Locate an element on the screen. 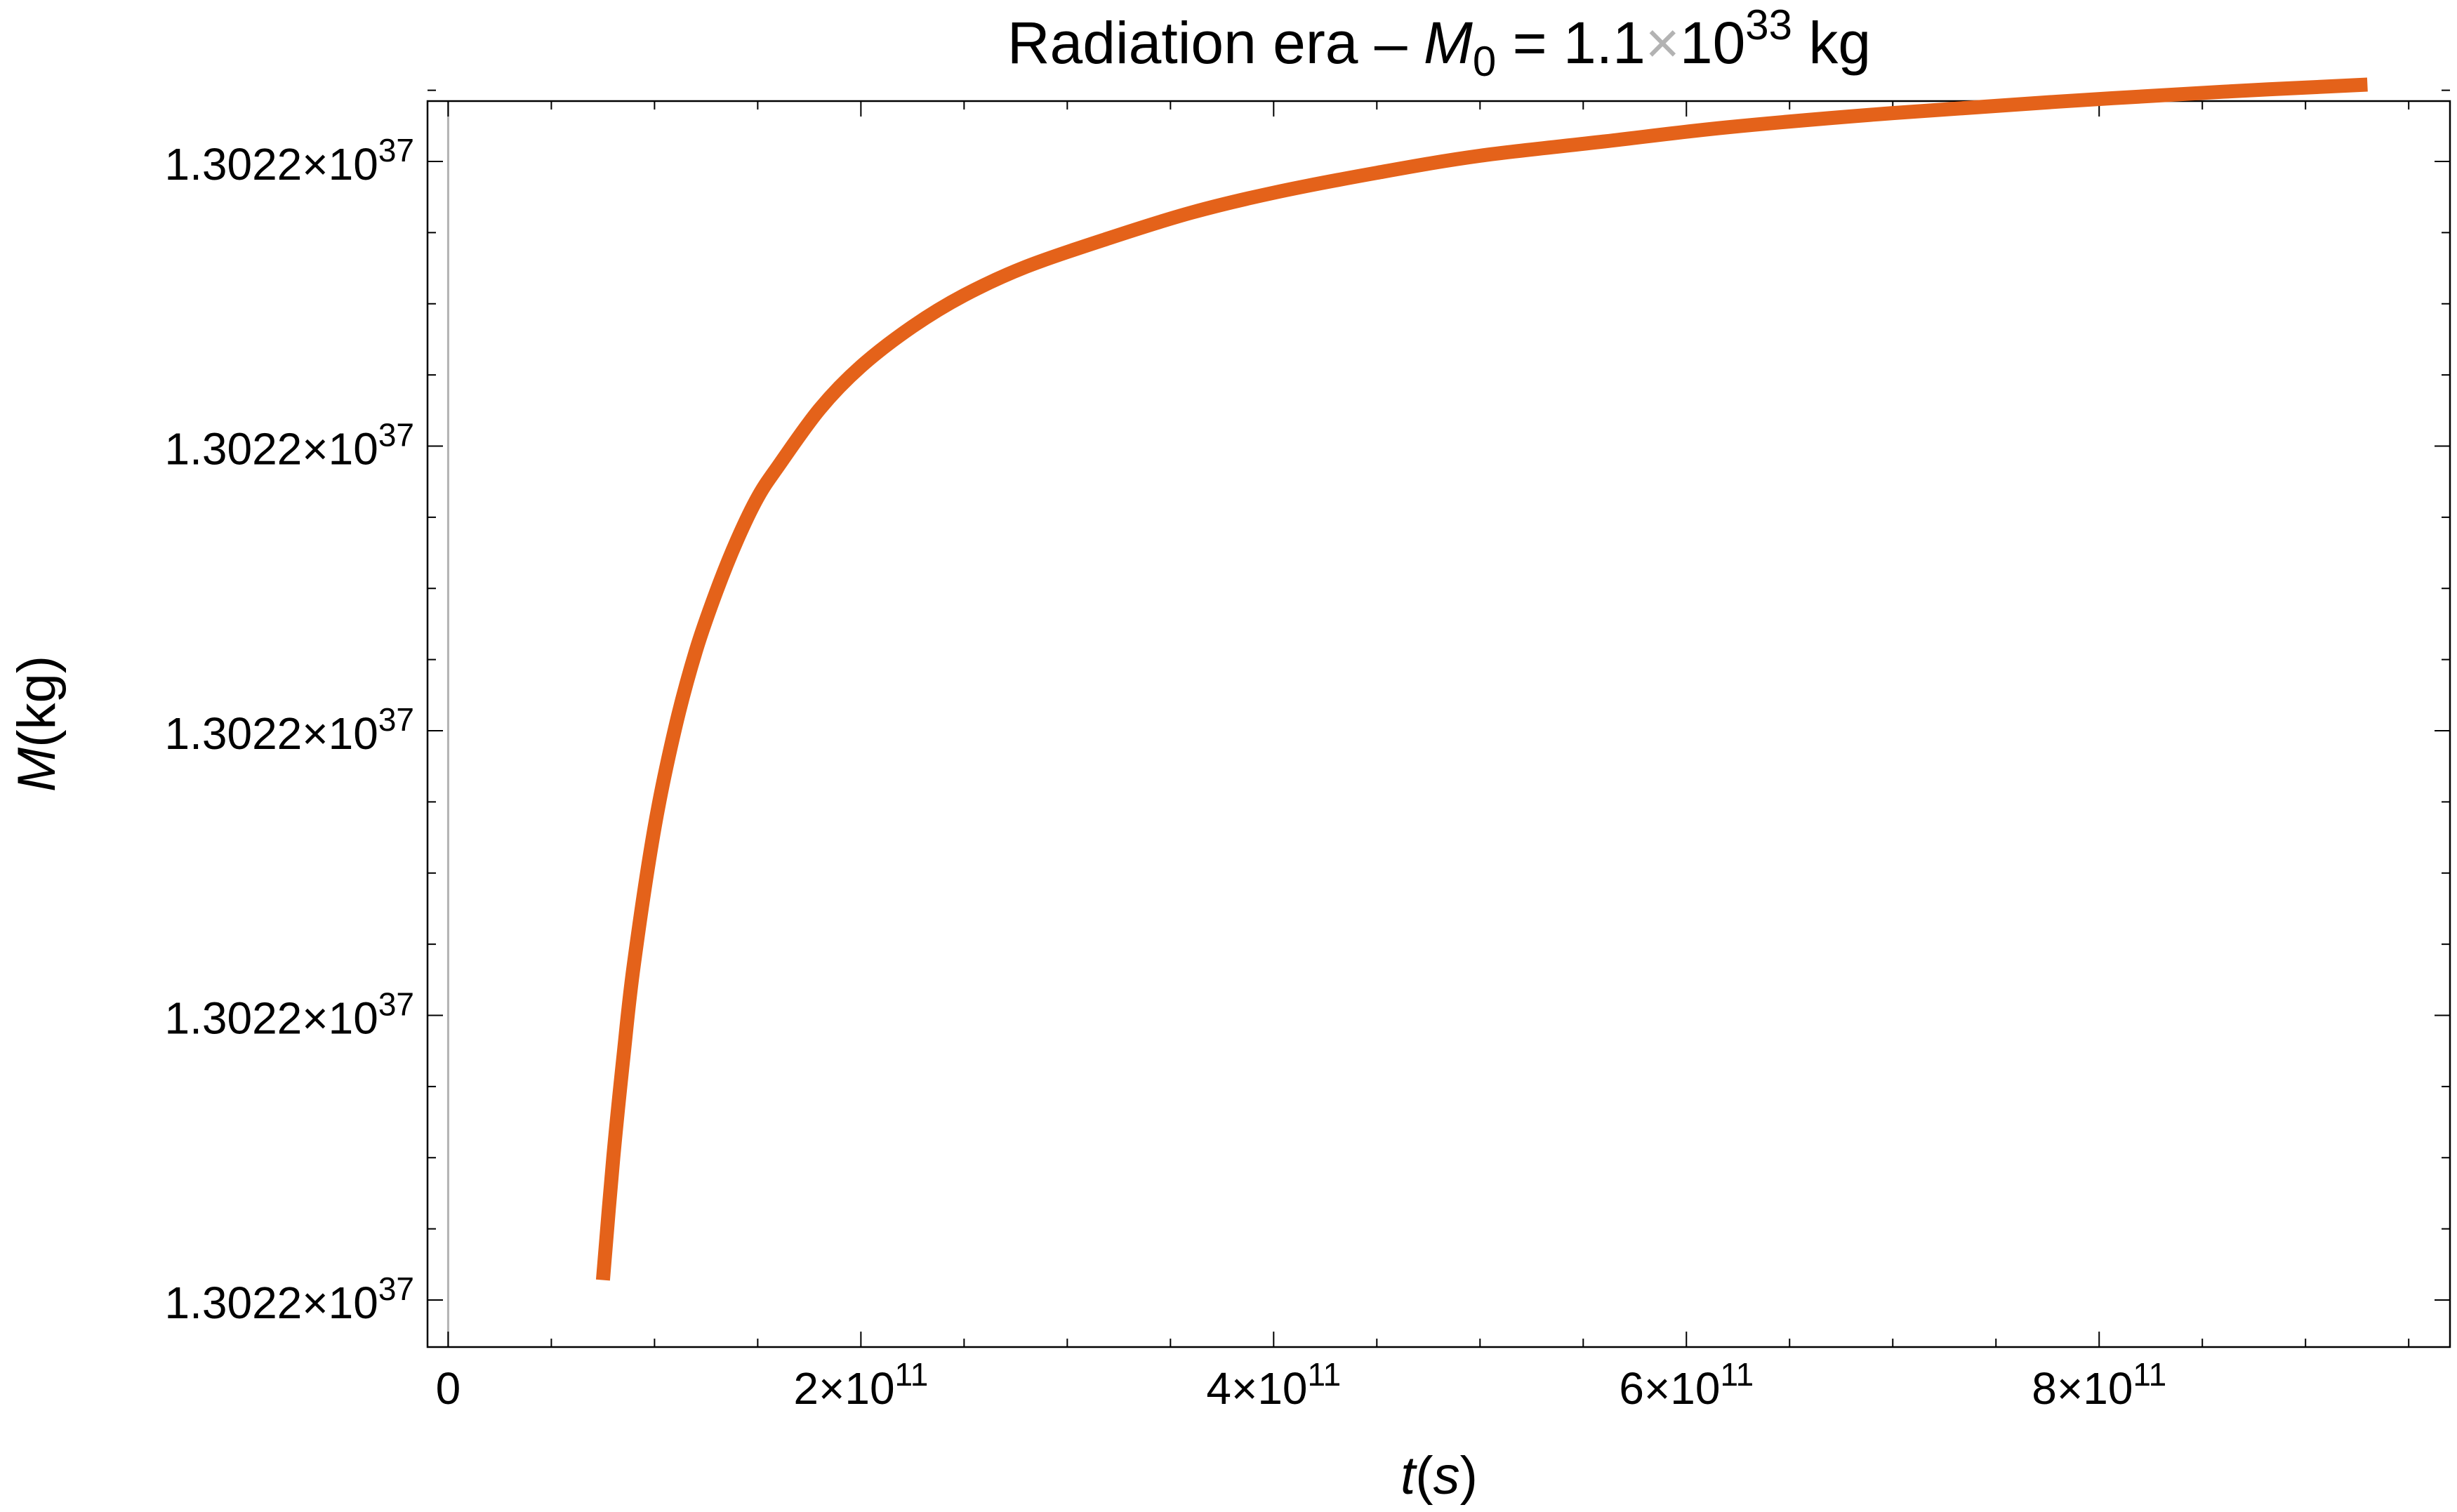  x-tick-label: 4×10¹¹ is located at coordinates (1273, 1385).